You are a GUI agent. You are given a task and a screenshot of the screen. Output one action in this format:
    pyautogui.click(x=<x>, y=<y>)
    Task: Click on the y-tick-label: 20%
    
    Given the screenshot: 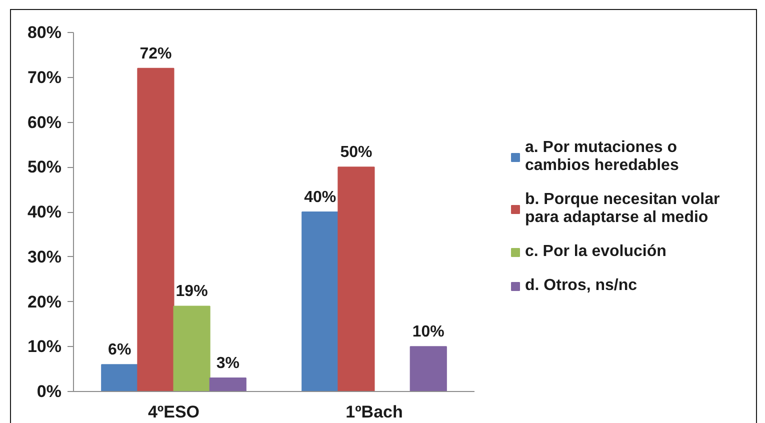 What is the action you would take?
    pyautogui.click(x=44, y=302)
    